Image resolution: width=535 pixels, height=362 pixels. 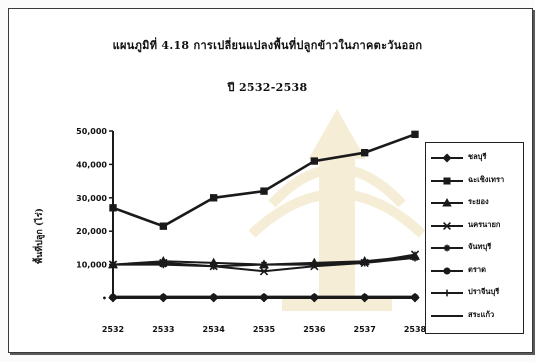 I want to click on legend-item: ปราจีนบุรี, so click(x=474, y=293).